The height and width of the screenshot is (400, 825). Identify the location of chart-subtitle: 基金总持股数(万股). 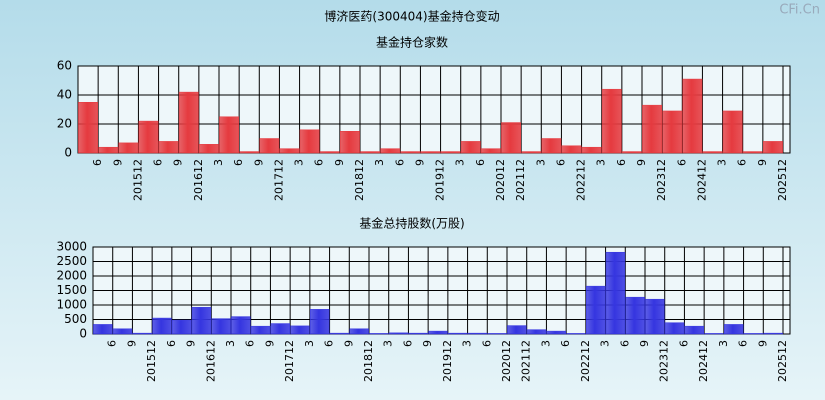
(411, 223).